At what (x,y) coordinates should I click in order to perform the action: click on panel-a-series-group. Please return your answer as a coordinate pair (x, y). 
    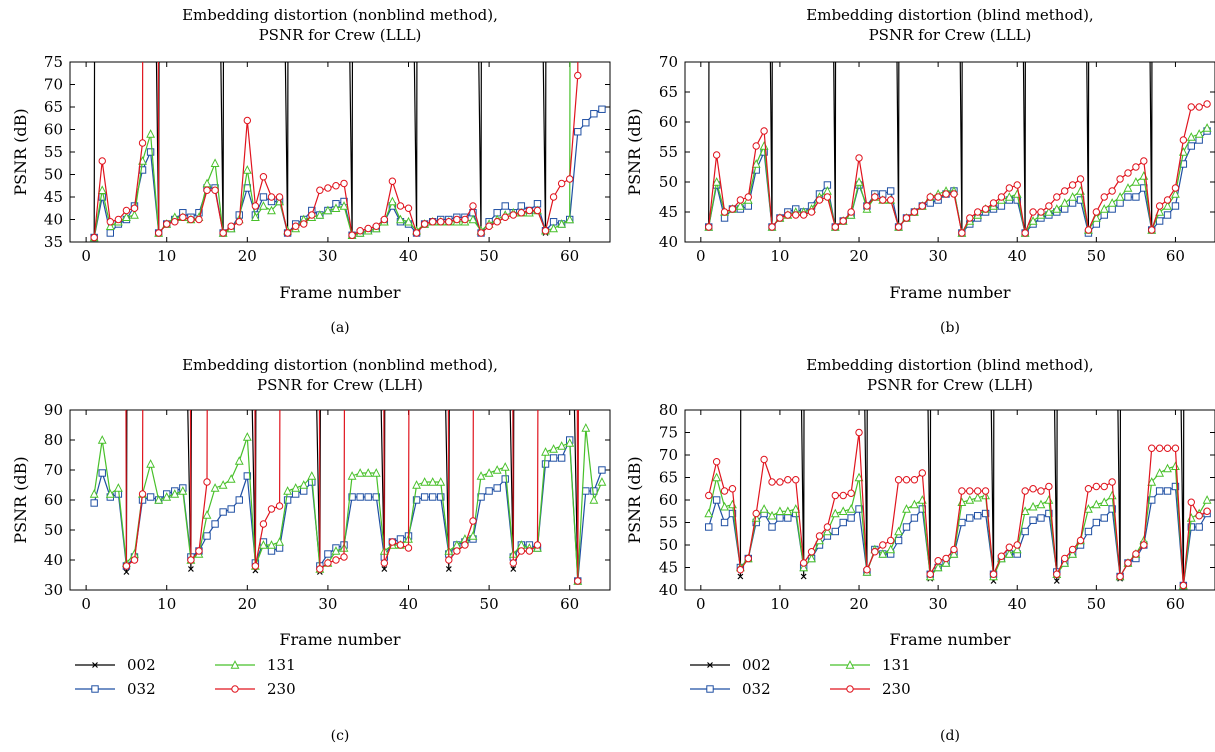
    Looking at the image, I should click on (347, 152).